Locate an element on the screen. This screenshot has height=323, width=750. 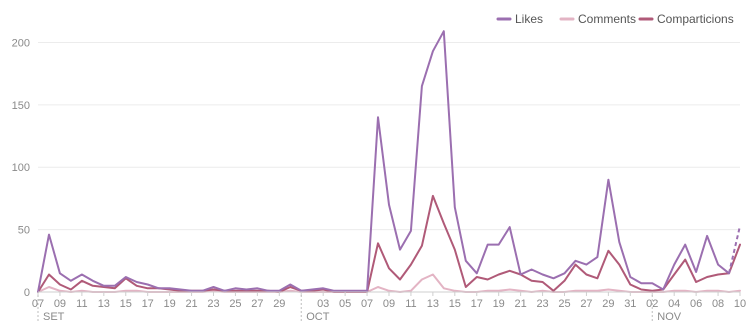
x-tick-label: 06 is located at coordinates (696, 304).